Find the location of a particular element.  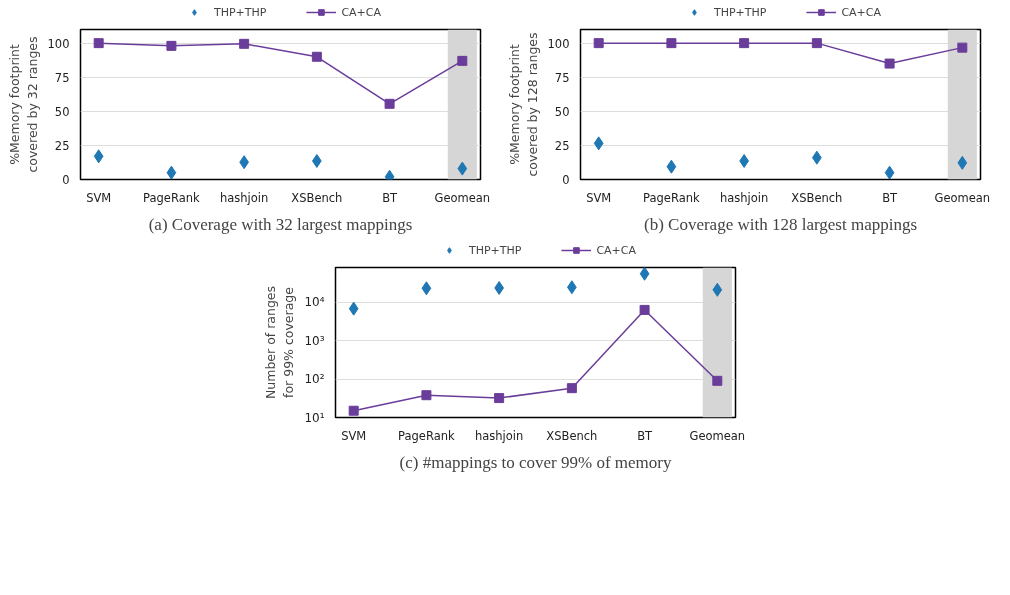

y-axis-title: %Memory footprint covered by 32 ranges is located at coordinates (23, 104).